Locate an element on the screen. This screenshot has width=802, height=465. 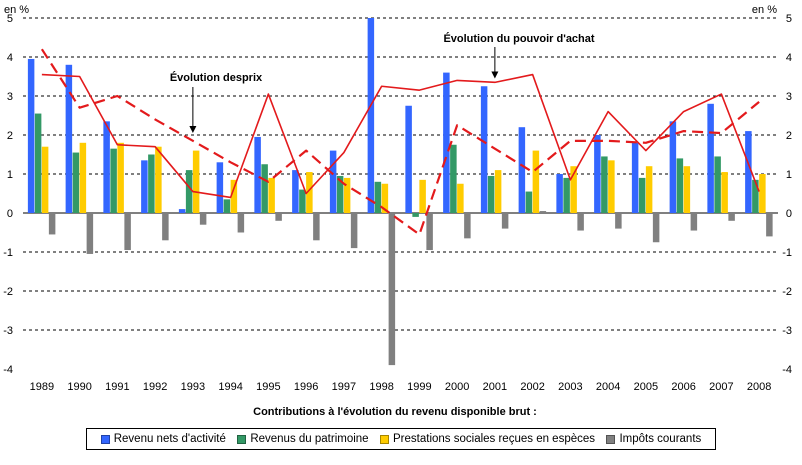
y-tick-label-left: 1 is located at coordinates (10, 175).